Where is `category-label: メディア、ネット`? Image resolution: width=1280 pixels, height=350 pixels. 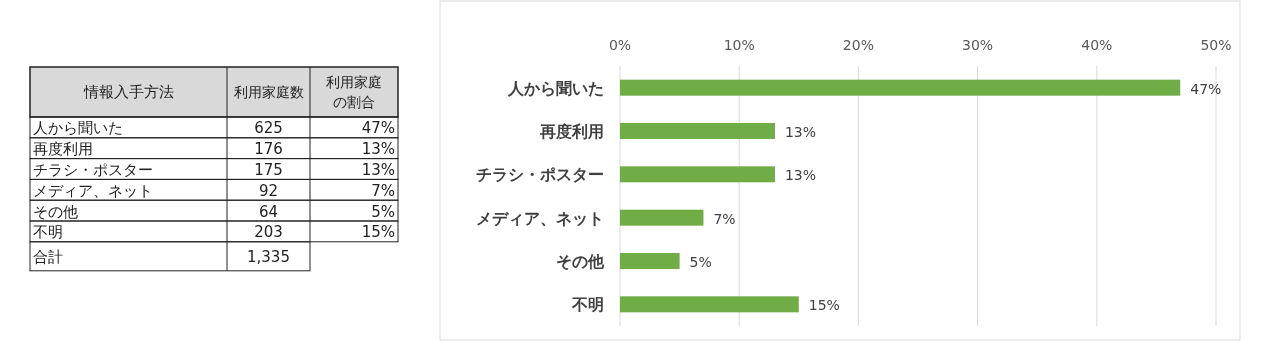 category-label: メディア、ネット is located at coordinates (93, 190).